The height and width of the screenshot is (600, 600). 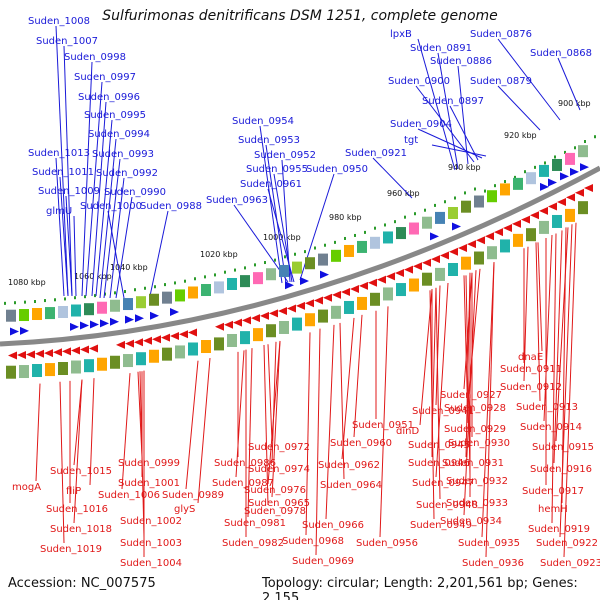 What do you see at coordinates (151, 563) in the screenshot?
I see `gene-label-suden-1004: Suden_1004` at bounding box center [151, 563].